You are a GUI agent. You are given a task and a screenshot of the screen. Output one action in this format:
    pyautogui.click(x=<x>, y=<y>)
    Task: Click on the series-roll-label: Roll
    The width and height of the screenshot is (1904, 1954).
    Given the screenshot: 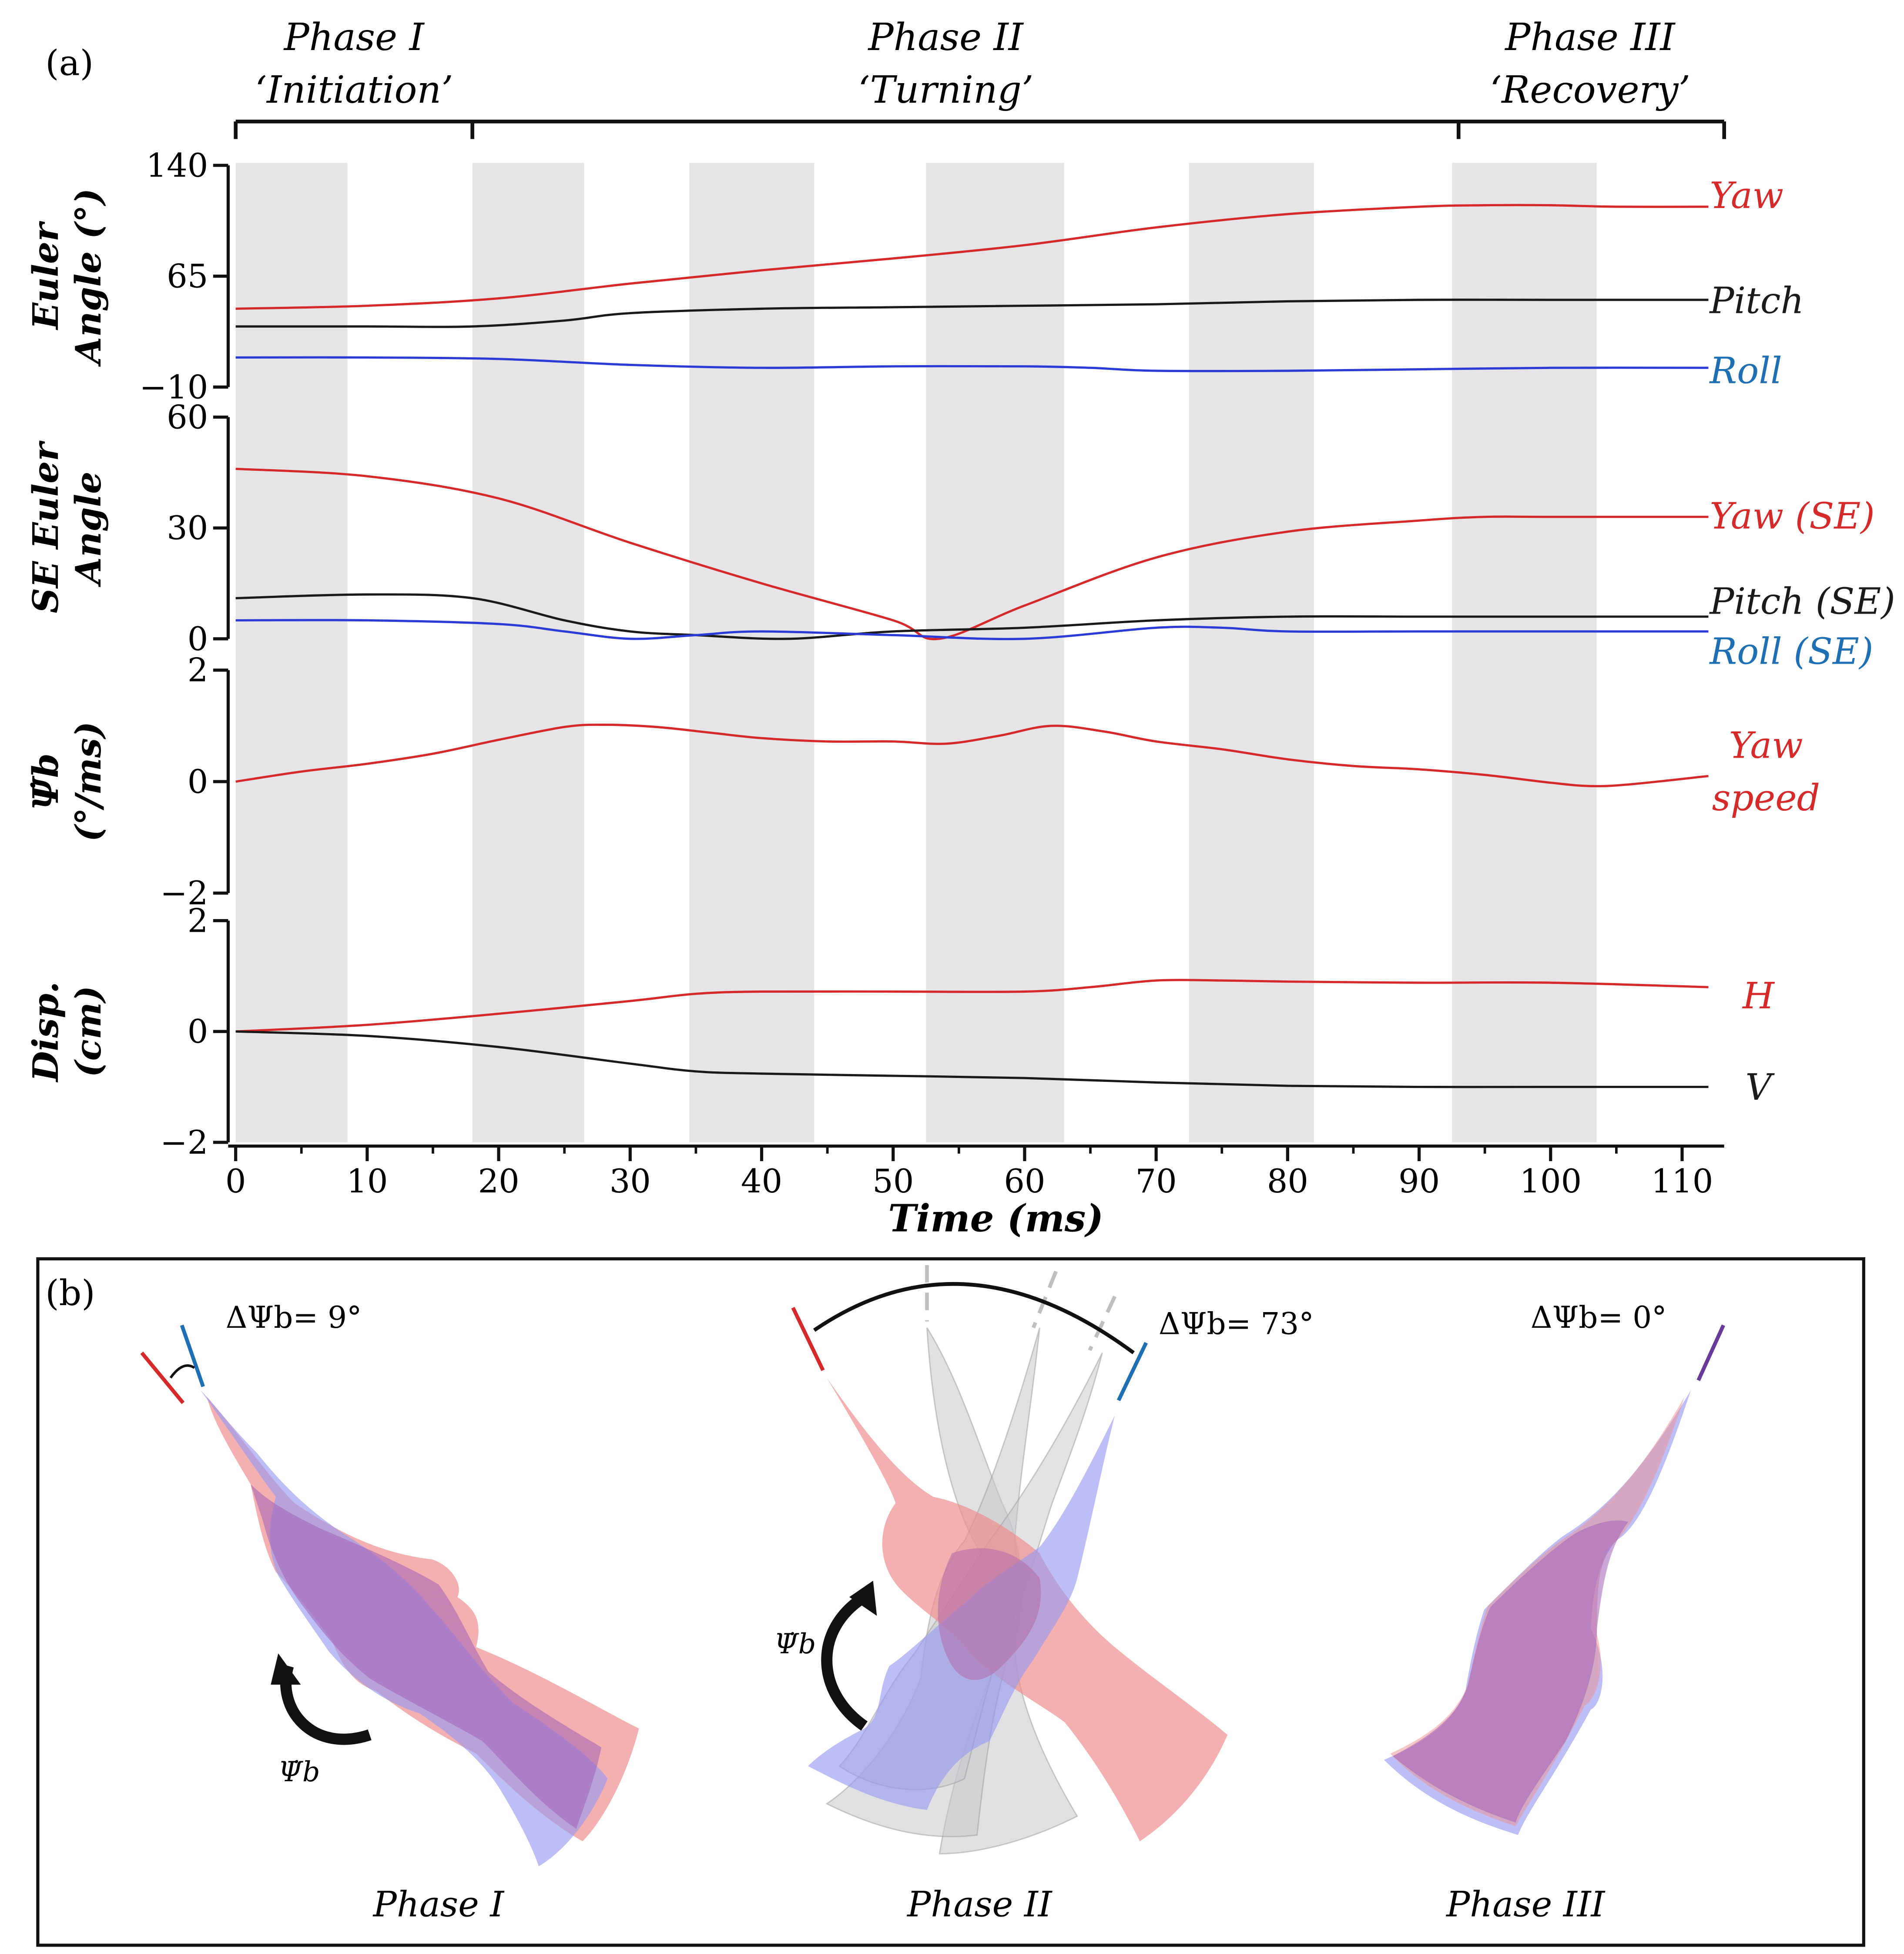 What is the action you would take?
    pyautogui.click(x=1745, y=371)
    